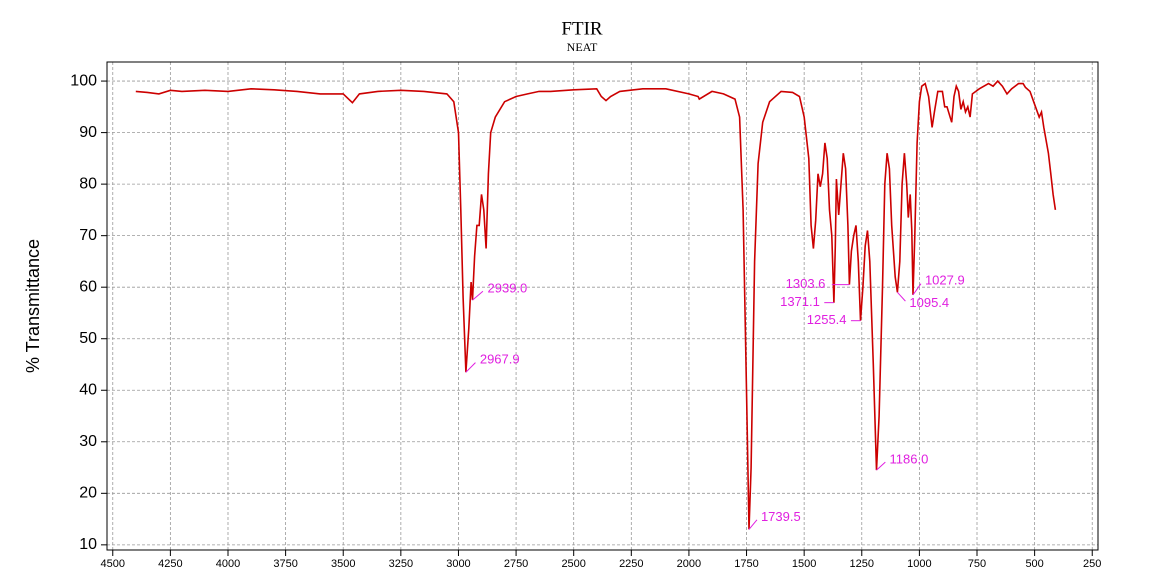 The height and width of the screenshot is (581, 1149). I want to click on y-tick-label: 40, so click(88, 389).